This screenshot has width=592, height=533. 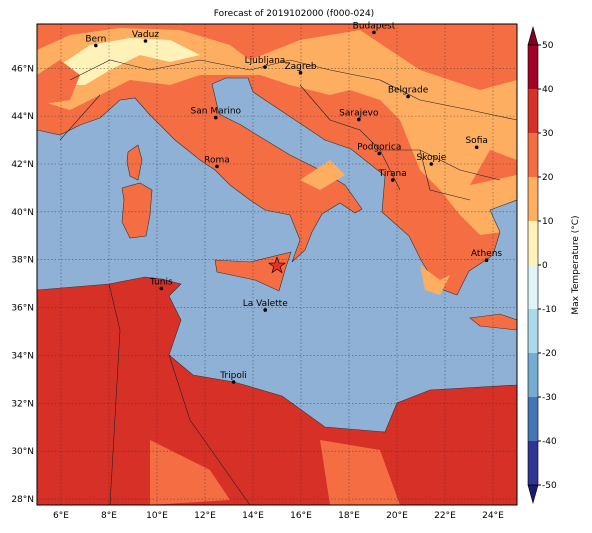 I want to click on colorbar-tick-label: 20, so click(x=548, y=178).